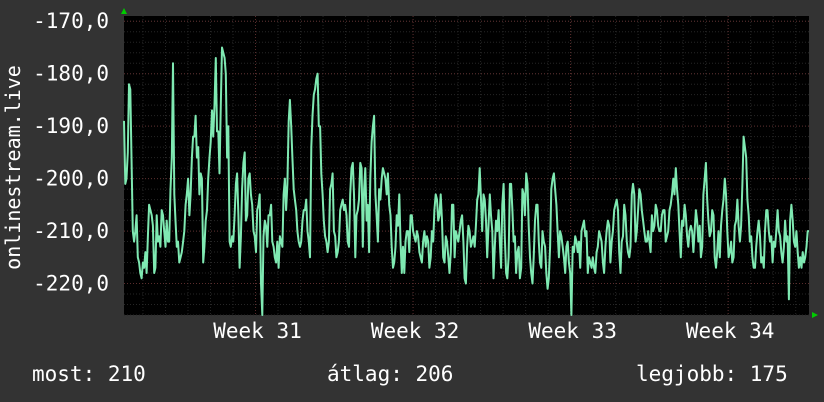 This screenshot has width=824, height=402. I want to click on x-tick-label: Week 31, so click(257, 331).